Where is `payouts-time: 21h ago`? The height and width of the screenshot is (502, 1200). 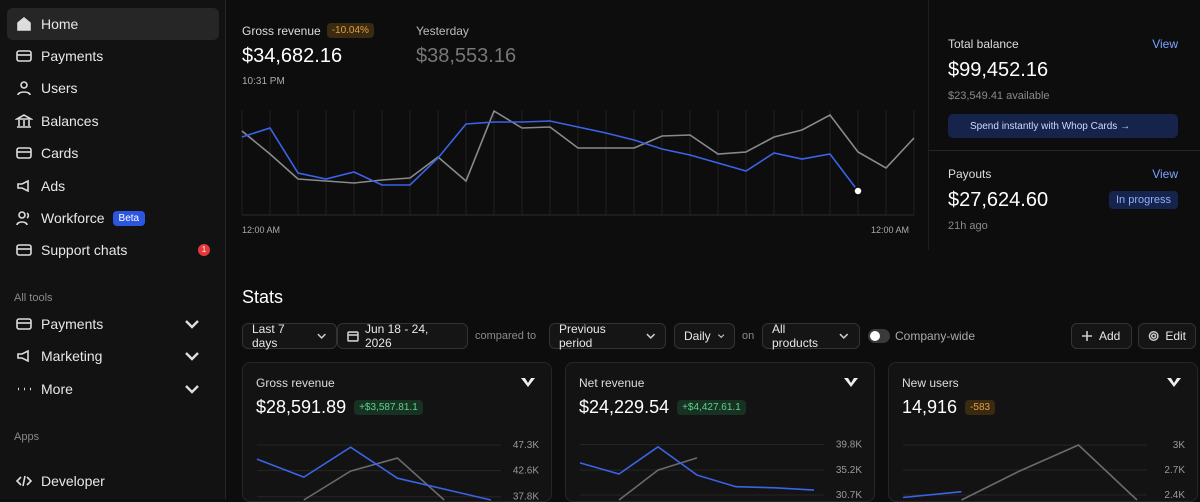
payouts-time: 21h ago is located at coordinates (968, 226).